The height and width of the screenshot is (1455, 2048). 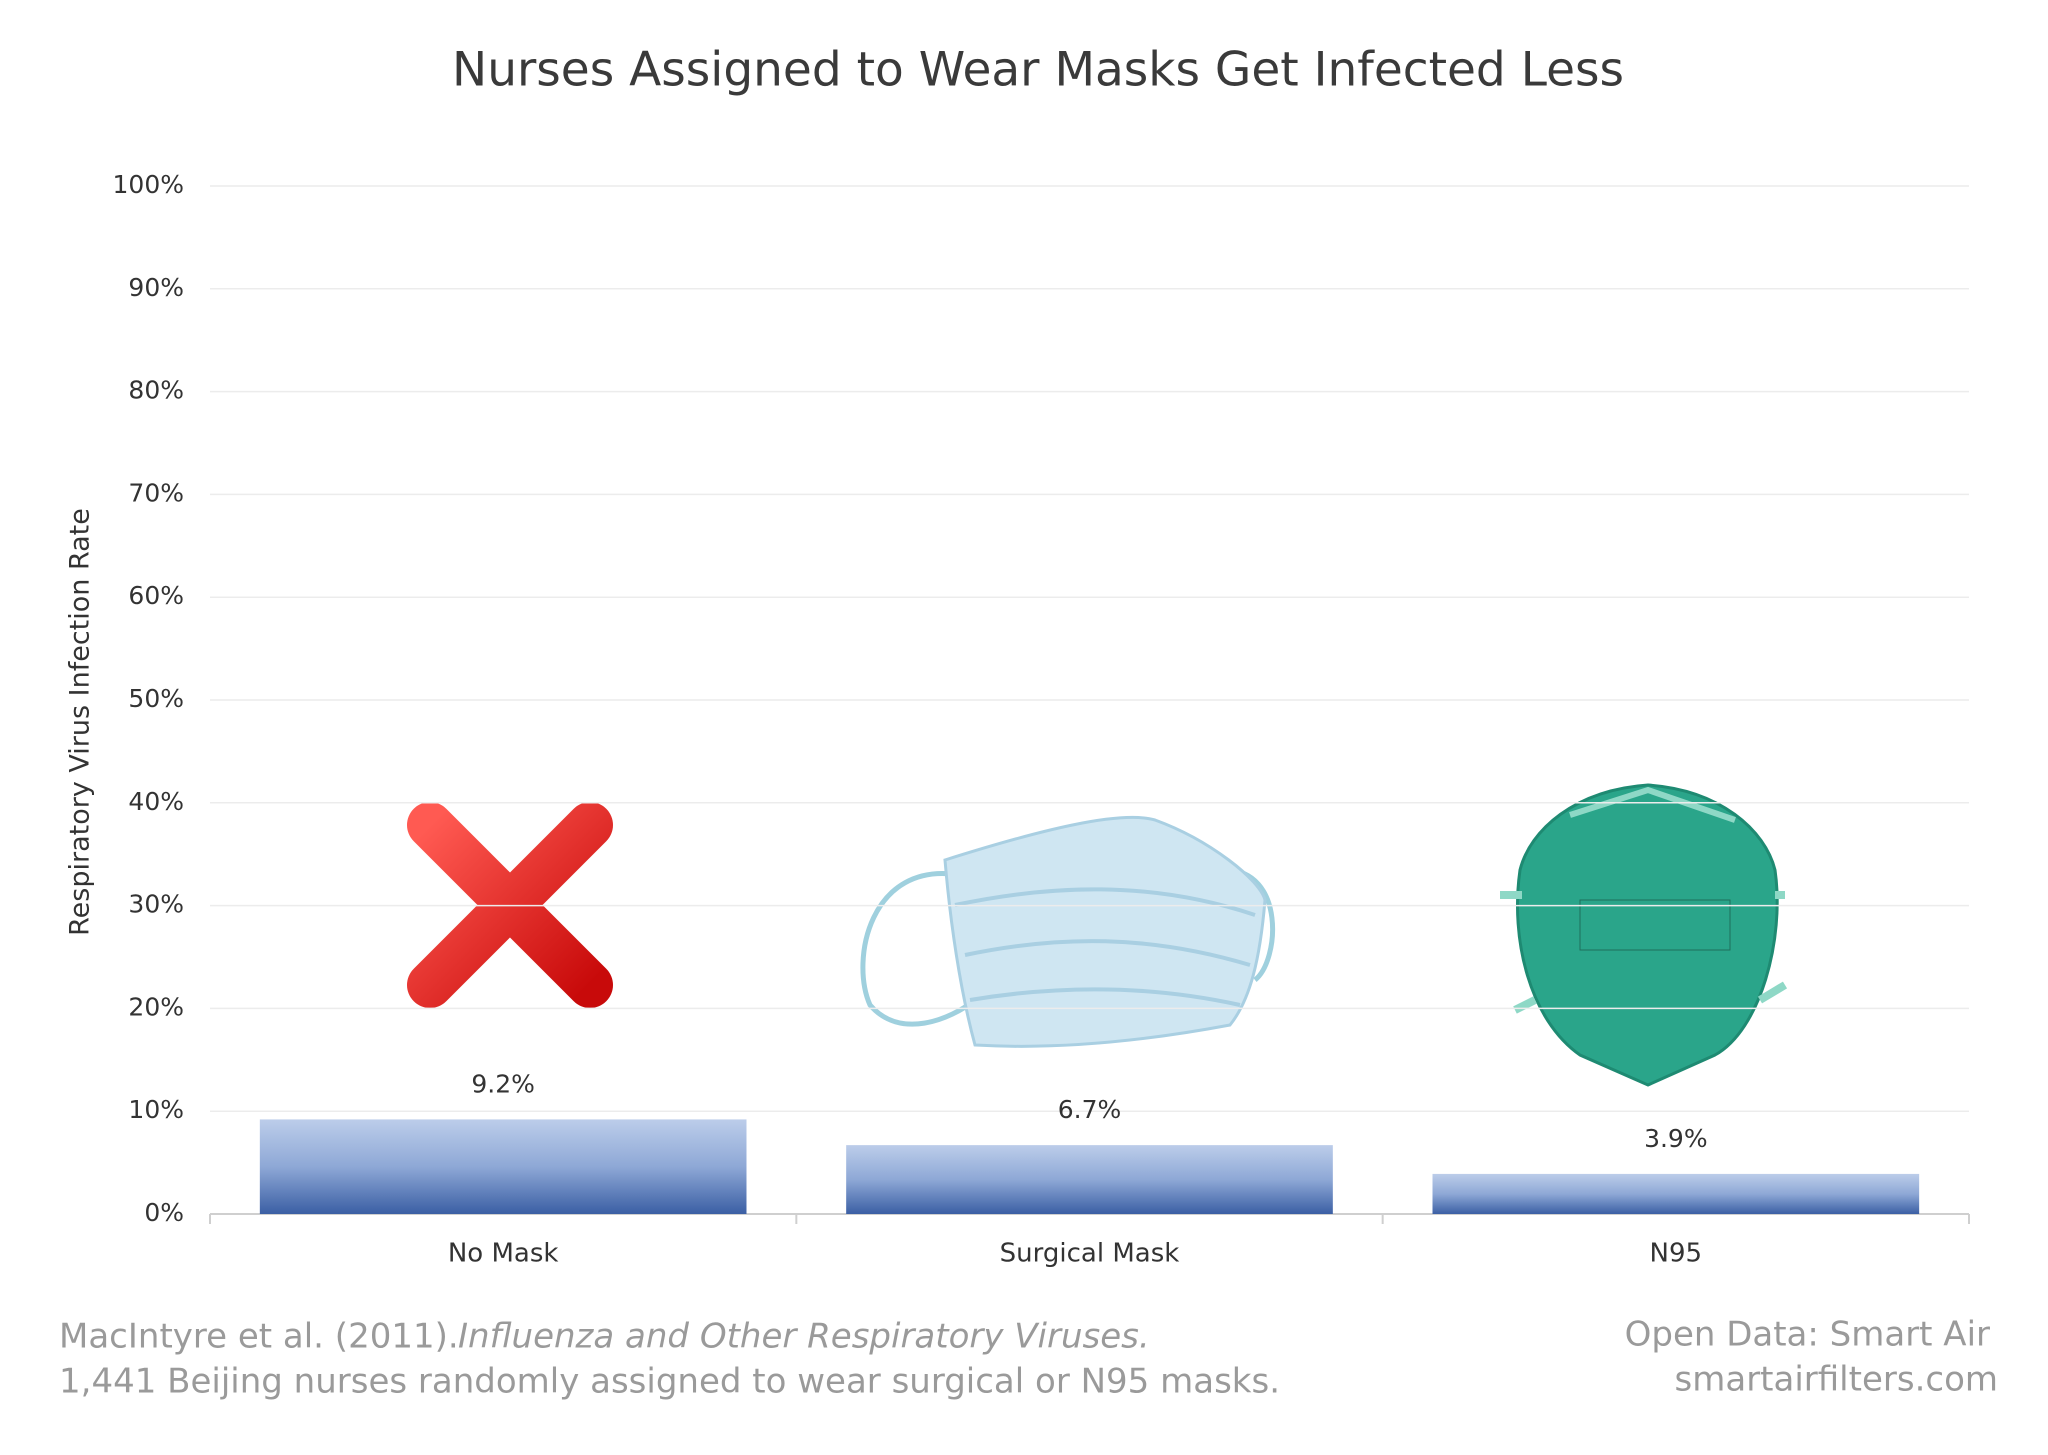 What do you see at coordinates (156, 904) in the screenshot?
I see `y-tick-label: 30%` at bounding box center [156, 904].